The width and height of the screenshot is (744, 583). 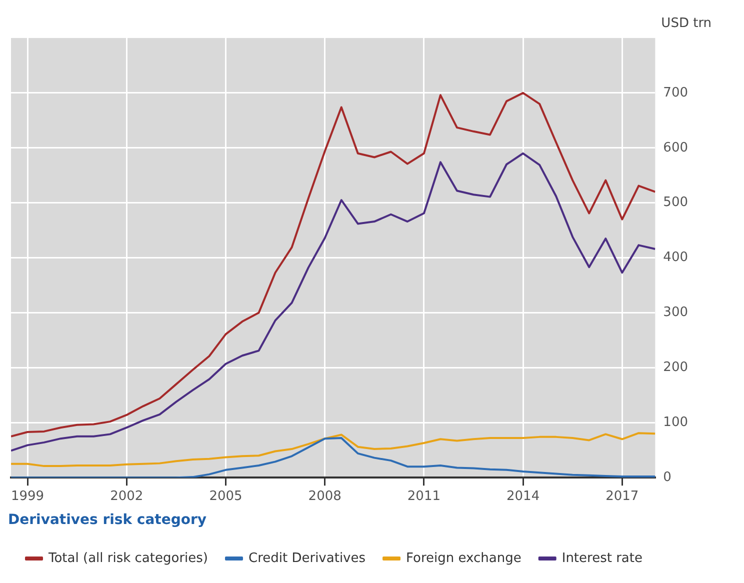 I want to click on legend-label: Interest rate, so click(x=602, y=558).